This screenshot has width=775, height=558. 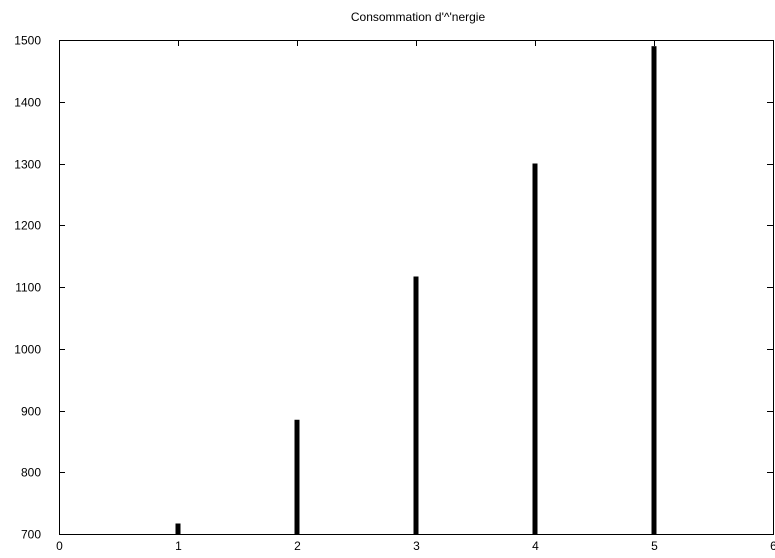 I want to click on x-tick-label: 1, so click(x=178, y=546).